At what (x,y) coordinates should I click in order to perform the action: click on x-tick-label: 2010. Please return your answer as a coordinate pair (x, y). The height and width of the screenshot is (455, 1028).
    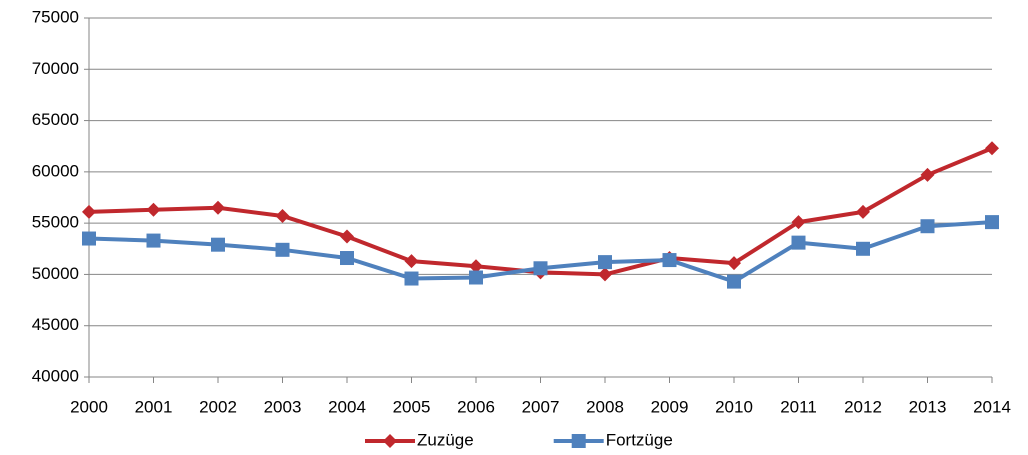
    Looking at the image, I should click on (734, 406).